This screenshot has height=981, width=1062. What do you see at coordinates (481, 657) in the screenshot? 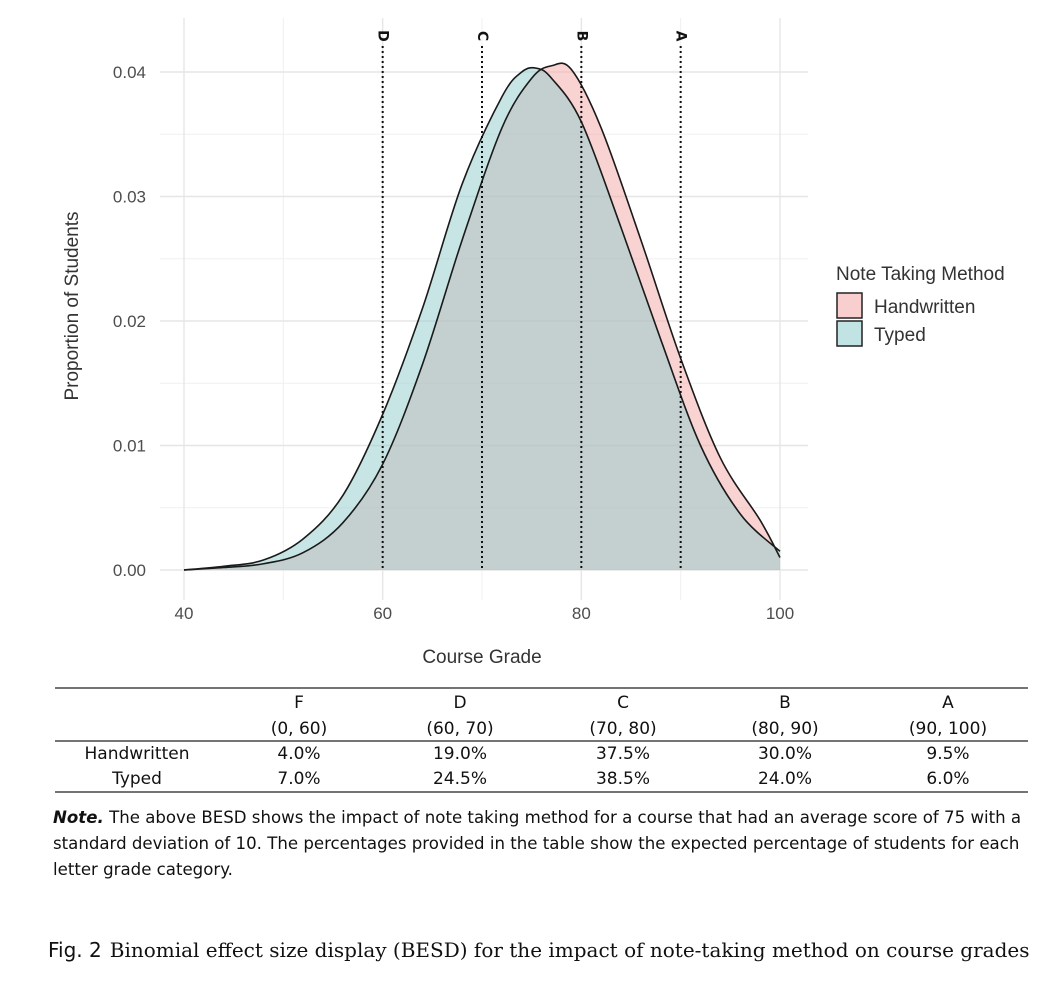
I see `x-axis-title: Course Grade` at bounding box center [481, 657].